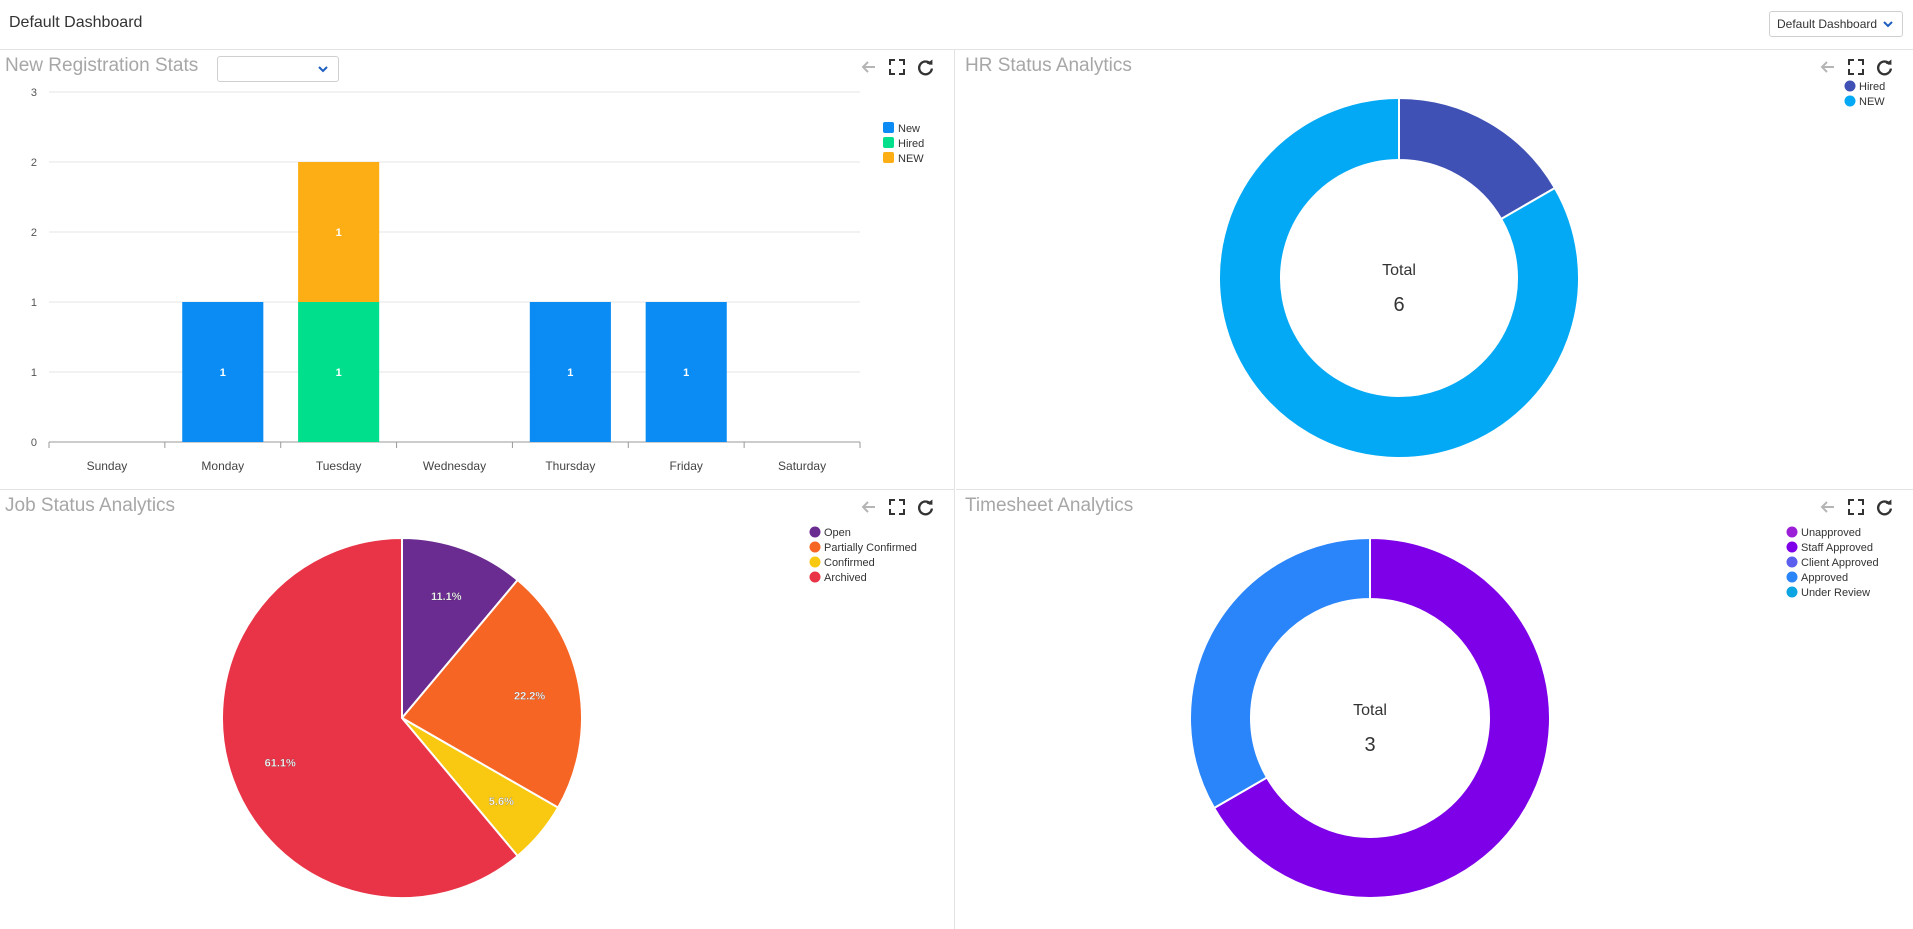  I want to click on x-tick-label: Friday, so click(686, 466).